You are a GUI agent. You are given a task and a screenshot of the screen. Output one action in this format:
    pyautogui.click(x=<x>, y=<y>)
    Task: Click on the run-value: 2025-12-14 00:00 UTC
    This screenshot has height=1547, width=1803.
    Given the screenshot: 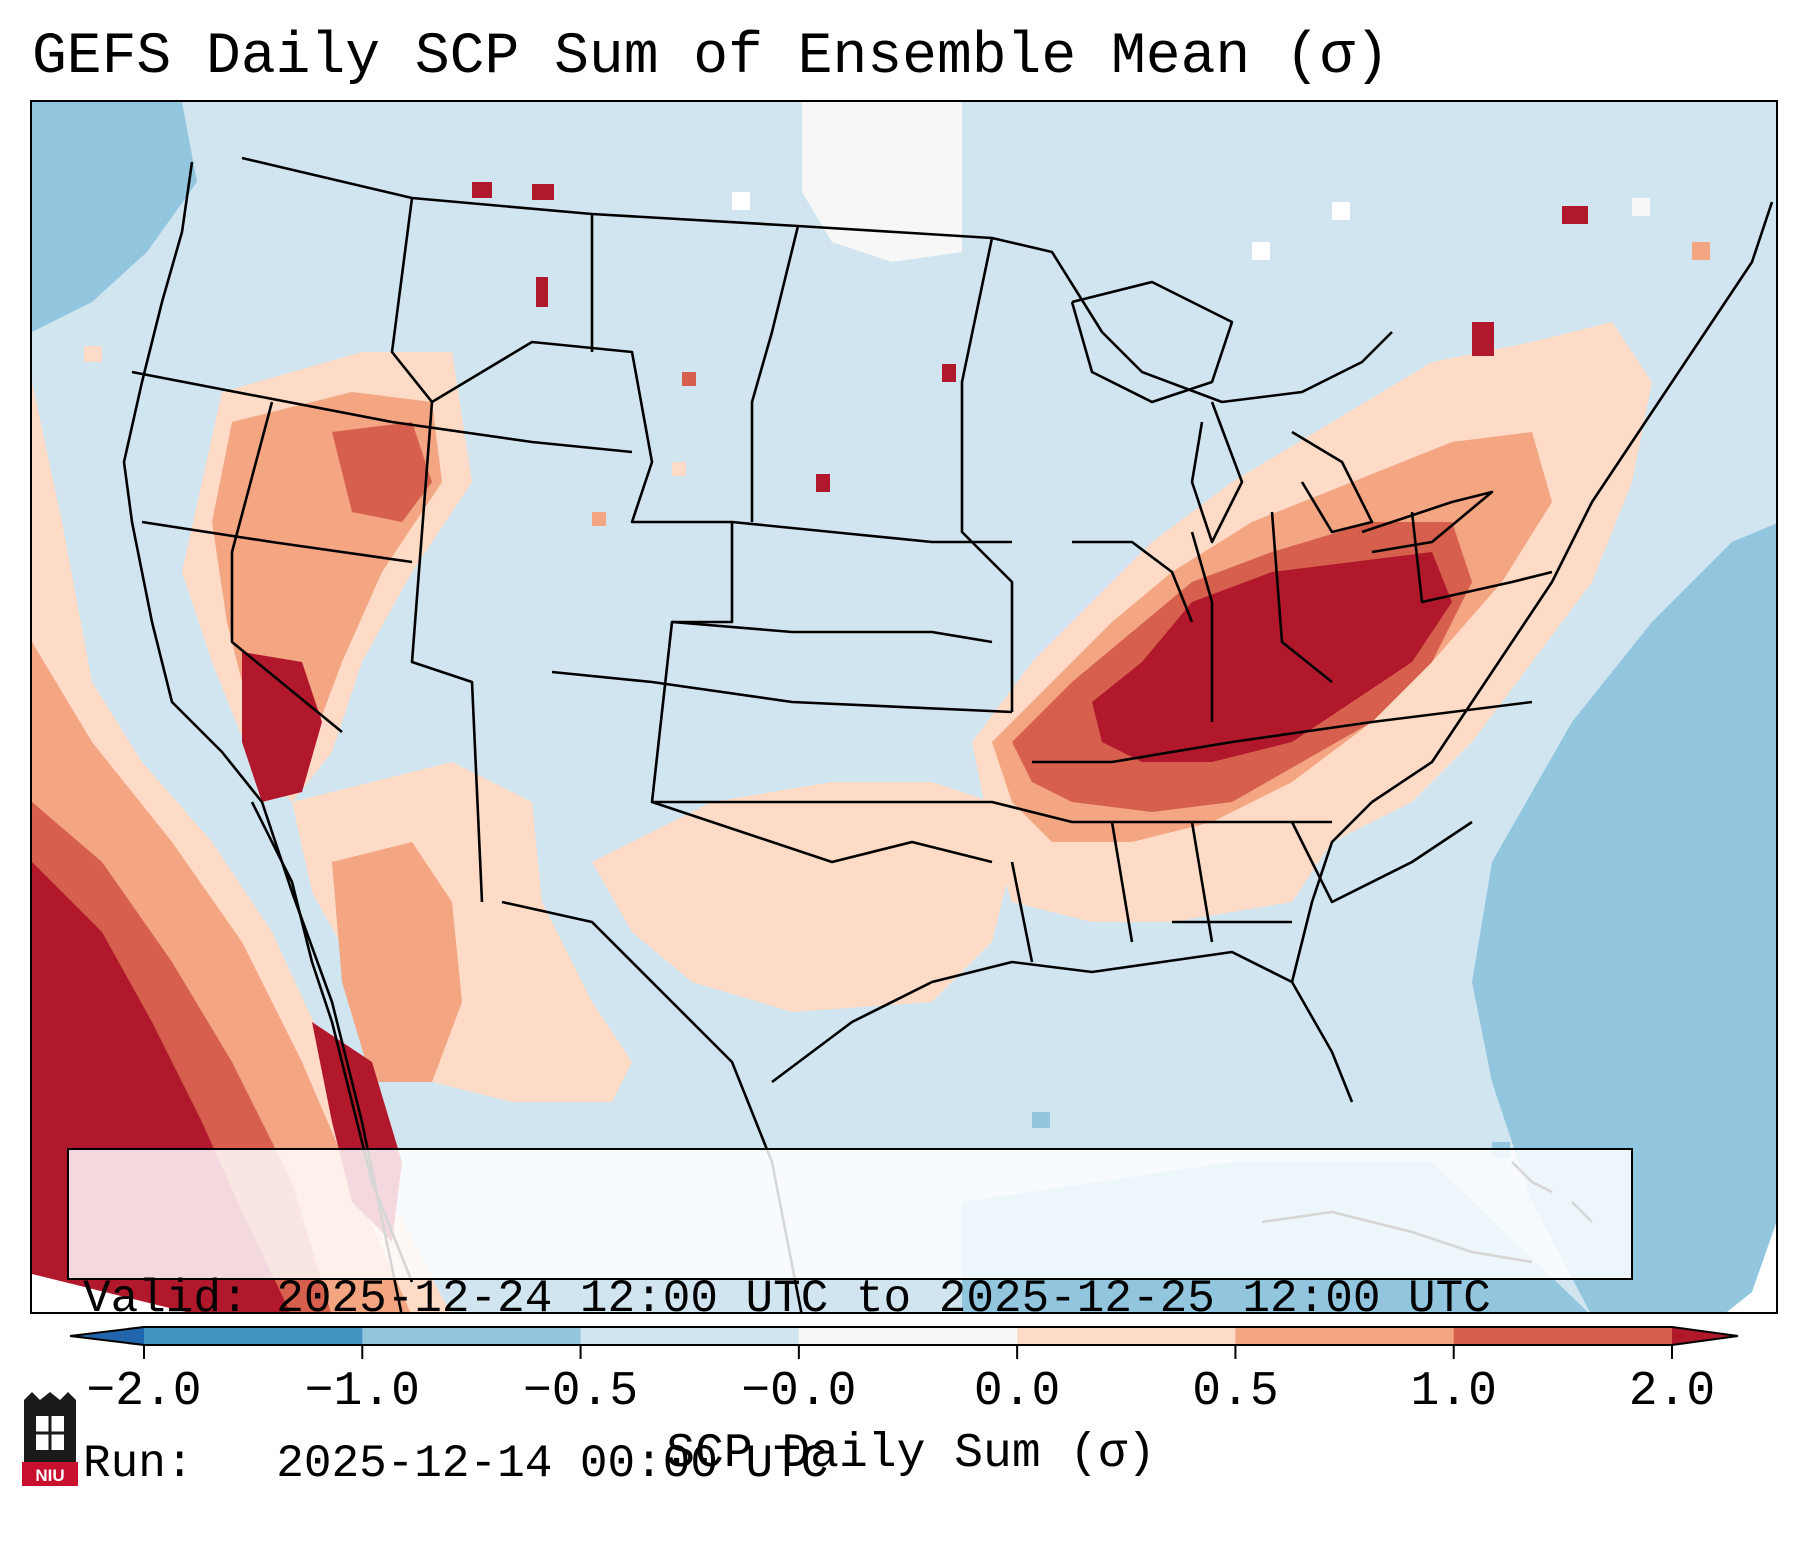 What is the action you would take?
    pyautogui.click(x=552, y=1464)
    